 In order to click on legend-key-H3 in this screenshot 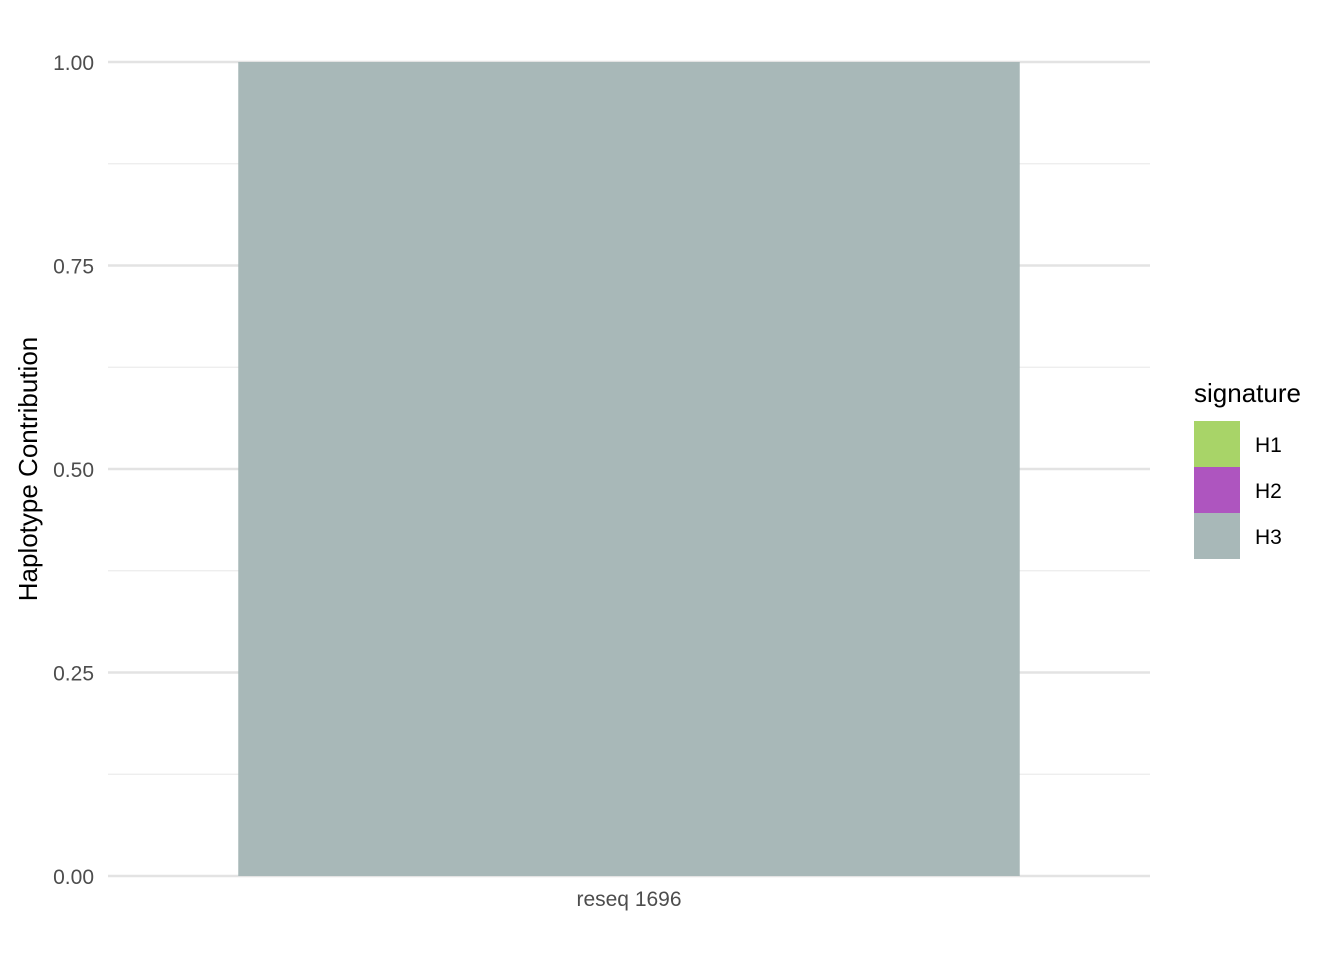, I will do `click(1217, 536)`.